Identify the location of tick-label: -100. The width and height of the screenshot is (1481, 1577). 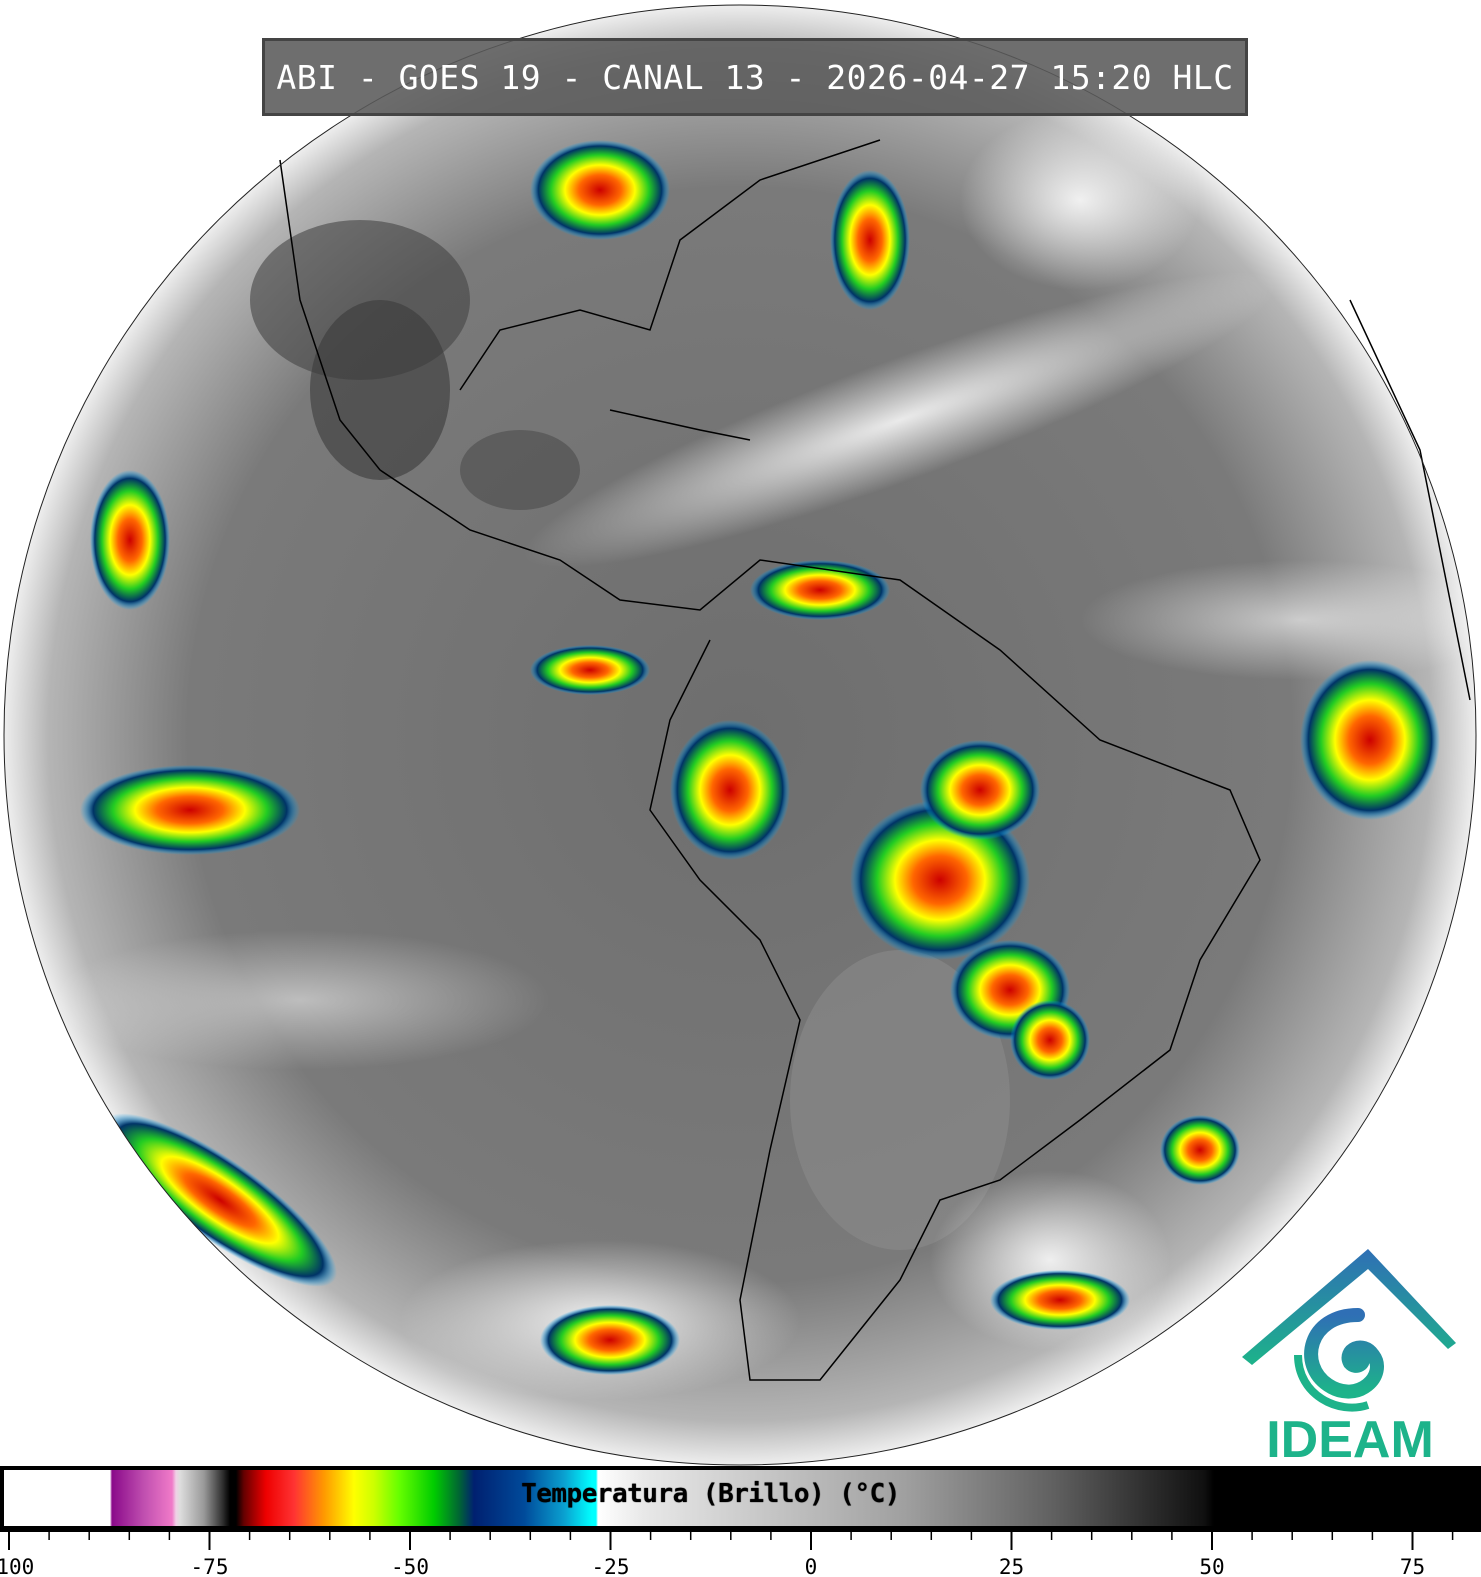
(17, 1566).